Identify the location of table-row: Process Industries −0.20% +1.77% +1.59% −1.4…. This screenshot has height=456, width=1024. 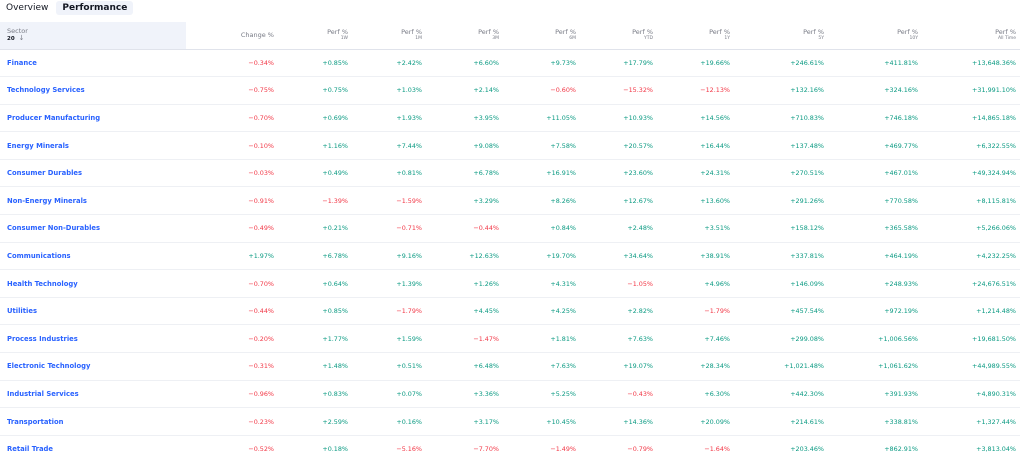
(510, 339).